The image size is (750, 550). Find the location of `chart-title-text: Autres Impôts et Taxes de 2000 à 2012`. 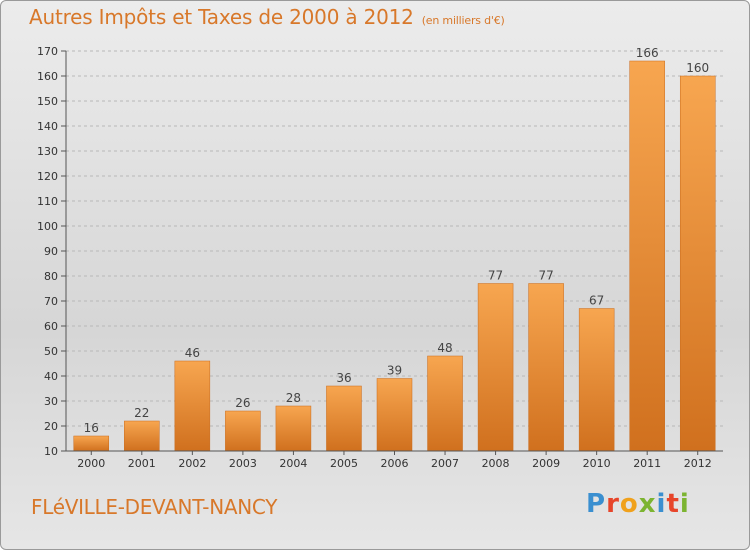

chart-title-text: Autres Impôts et Taxes de 2000 à 2012 is located at coordinates (221, 17).